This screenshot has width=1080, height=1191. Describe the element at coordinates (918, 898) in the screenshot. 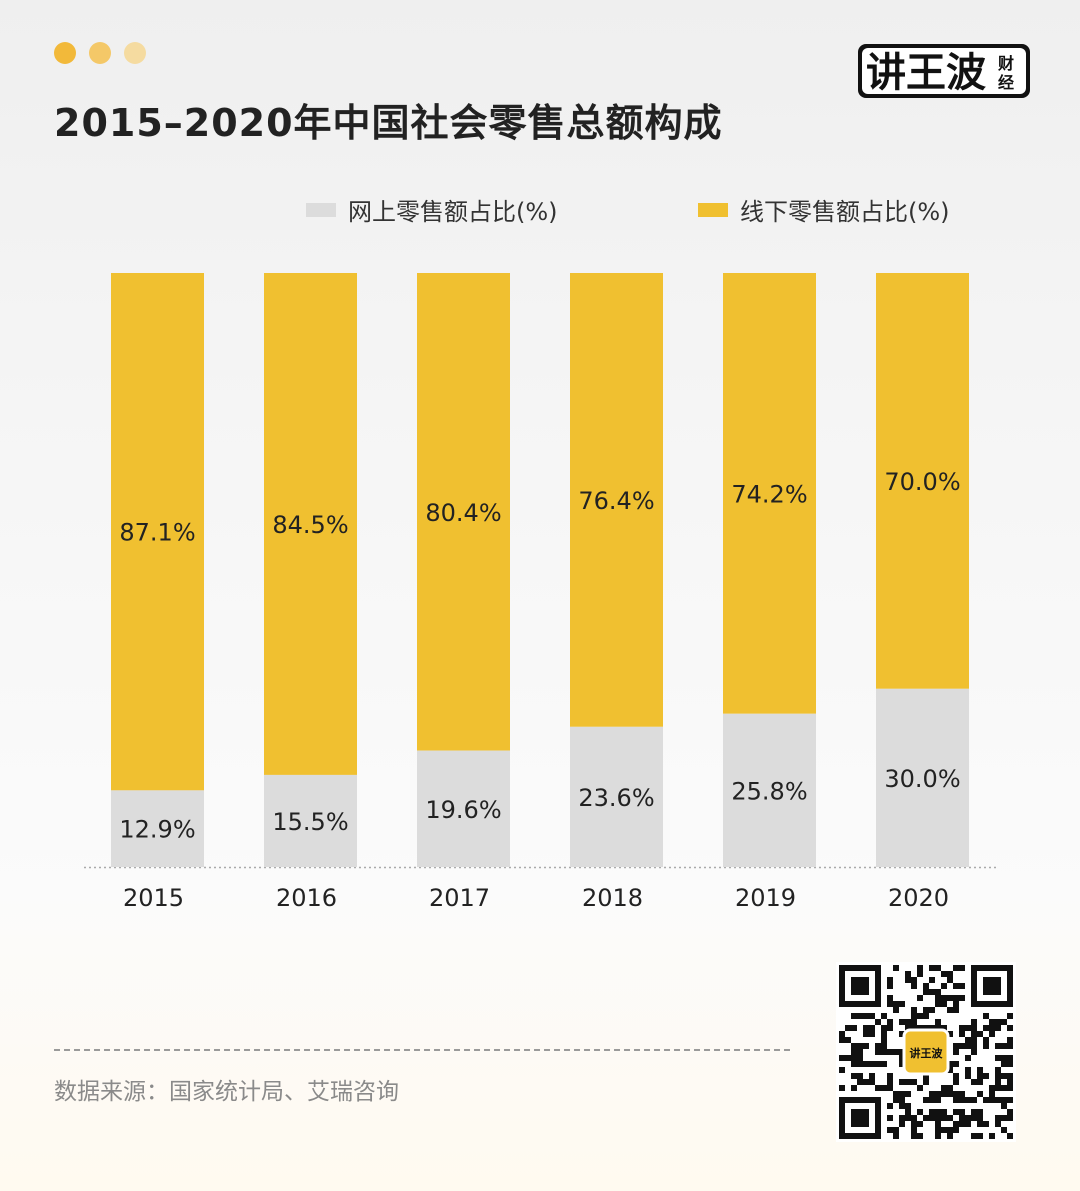

I see `x-tick-2020: 2020` at that location.